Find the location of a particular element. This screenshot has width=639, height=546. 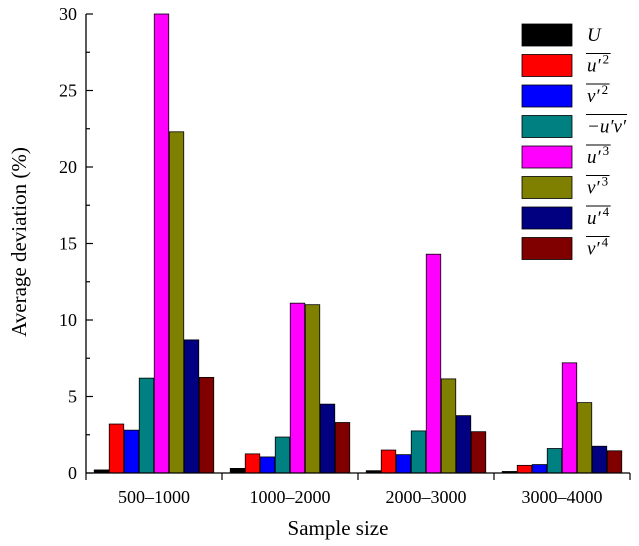

y-tick-label: 0 is located at coordinates (72, 473).